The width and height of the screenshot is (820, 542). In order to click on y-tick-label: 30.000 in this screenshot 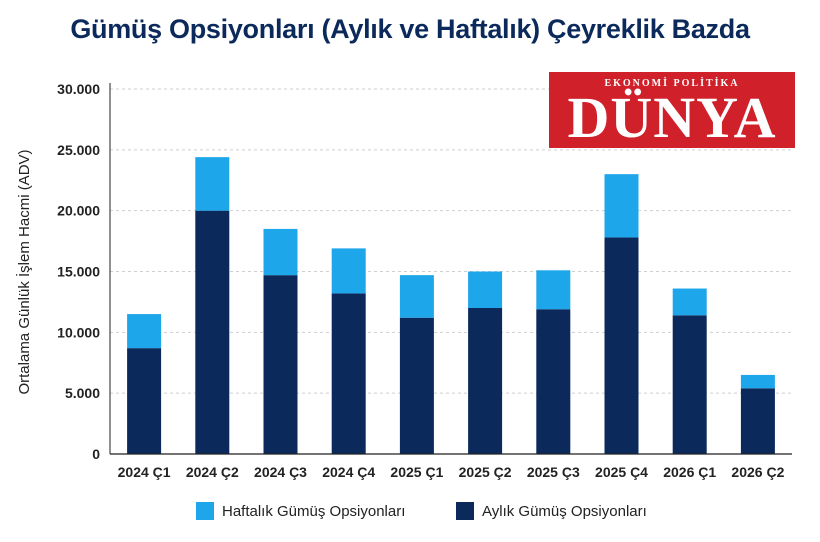, I will do `click(78, 89)`.